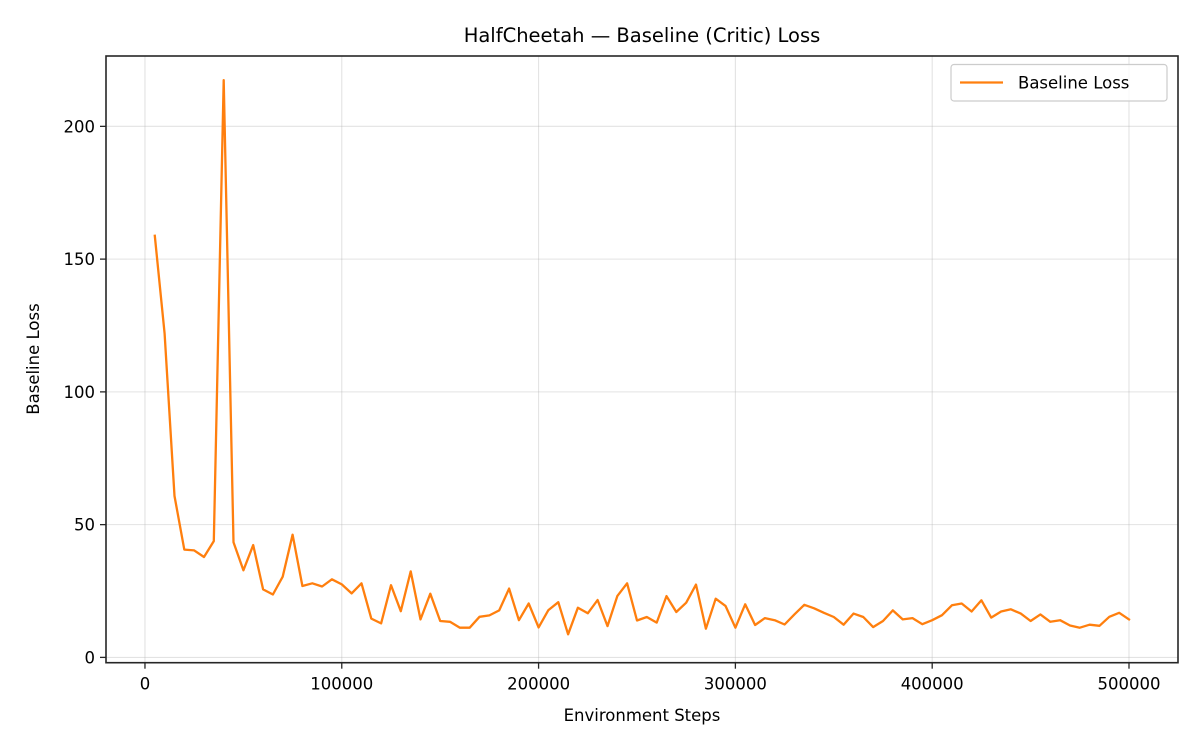  I want to click on legend-box, so click(1059, 82).